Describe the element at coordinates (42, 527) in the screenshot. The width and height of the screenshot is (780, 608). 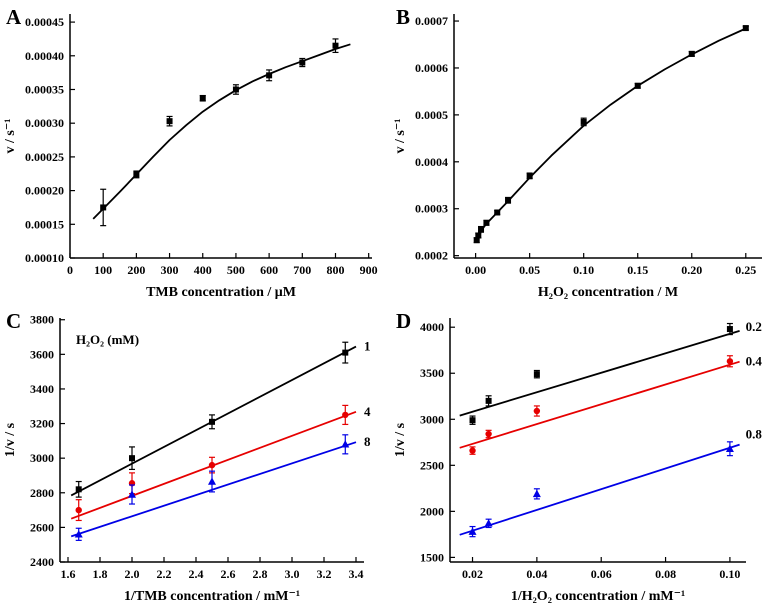
I see `y-tick-label: 2600` at that location.